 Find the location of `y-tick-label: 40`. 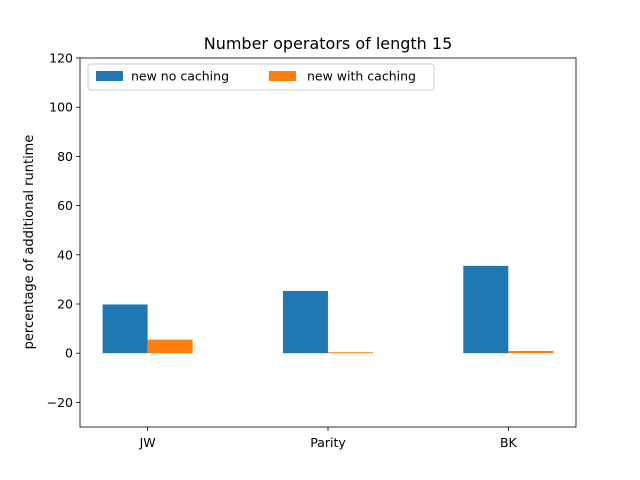

y-tick-label: 40 is located at coordinates (65, 254).